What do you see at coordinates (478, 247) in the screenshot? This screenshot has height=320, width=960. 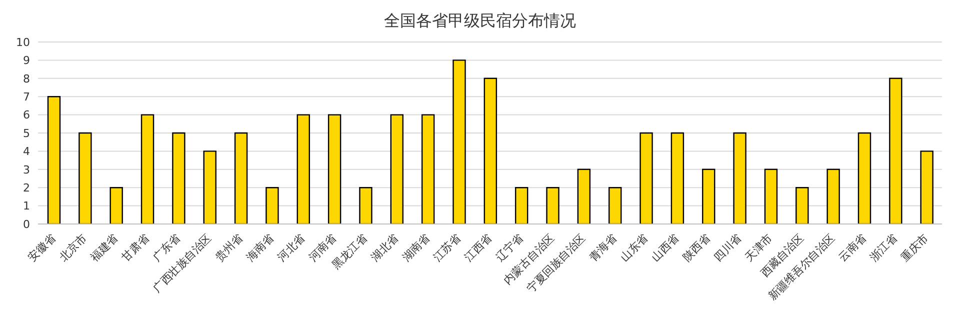 I see `x-tick-label: 江西省` at bounding box center [478, 247].